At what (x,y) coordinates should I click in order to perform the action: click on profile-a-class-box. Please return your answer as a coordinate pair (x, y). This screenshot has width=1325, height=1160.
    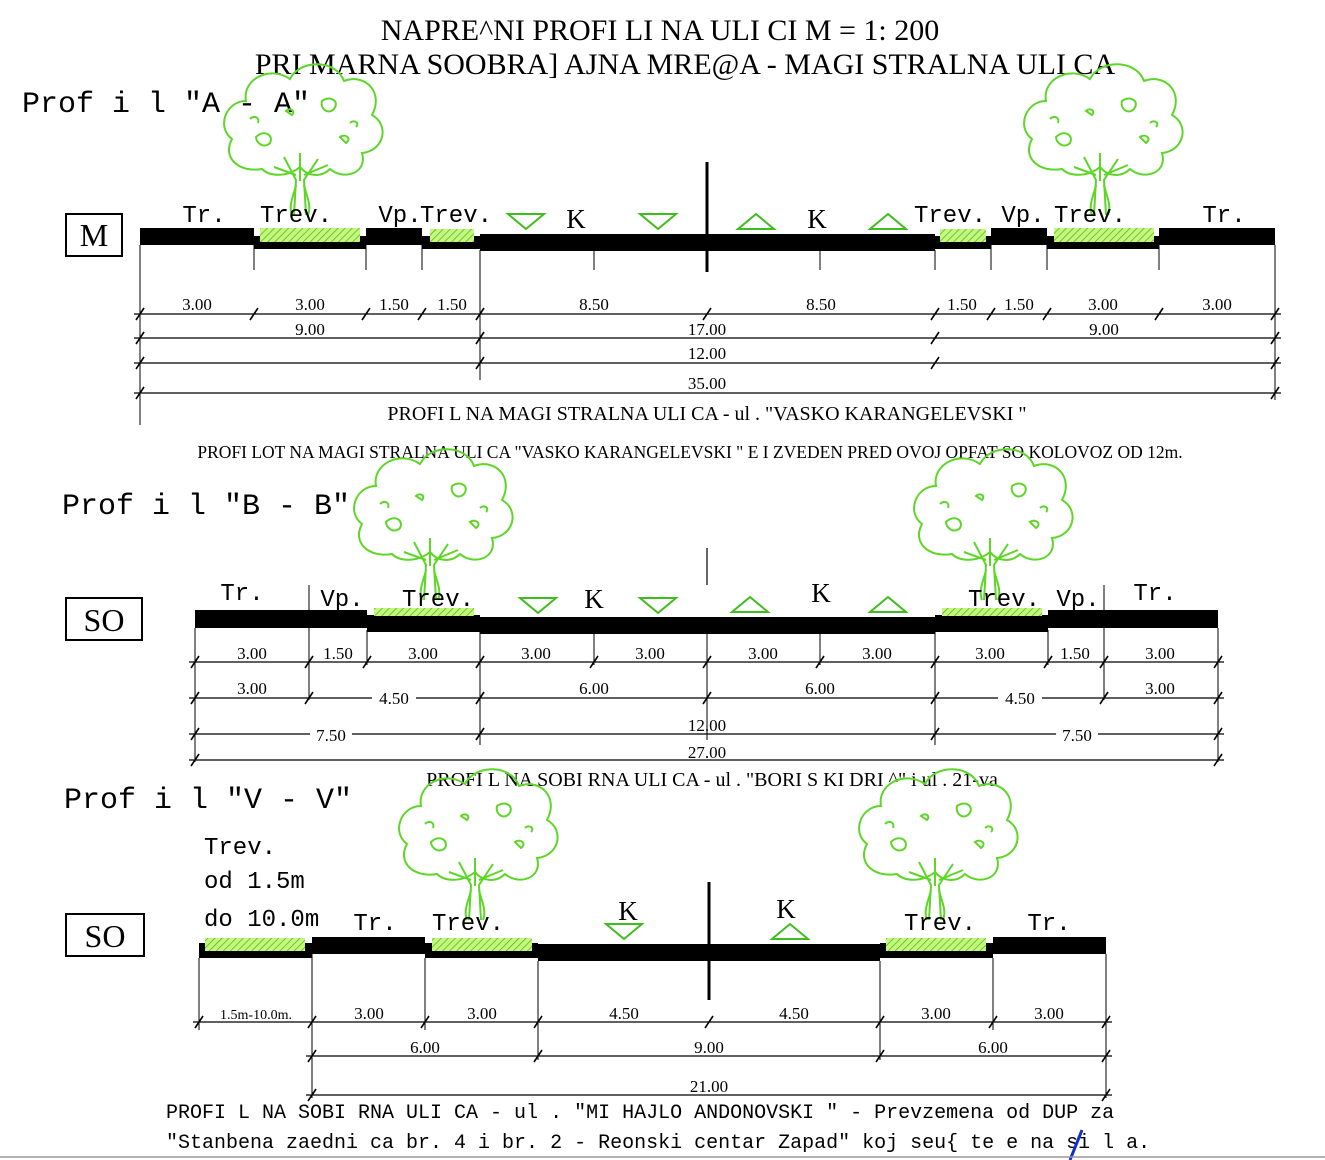
    Looking at the image, I should click on (94, 235).